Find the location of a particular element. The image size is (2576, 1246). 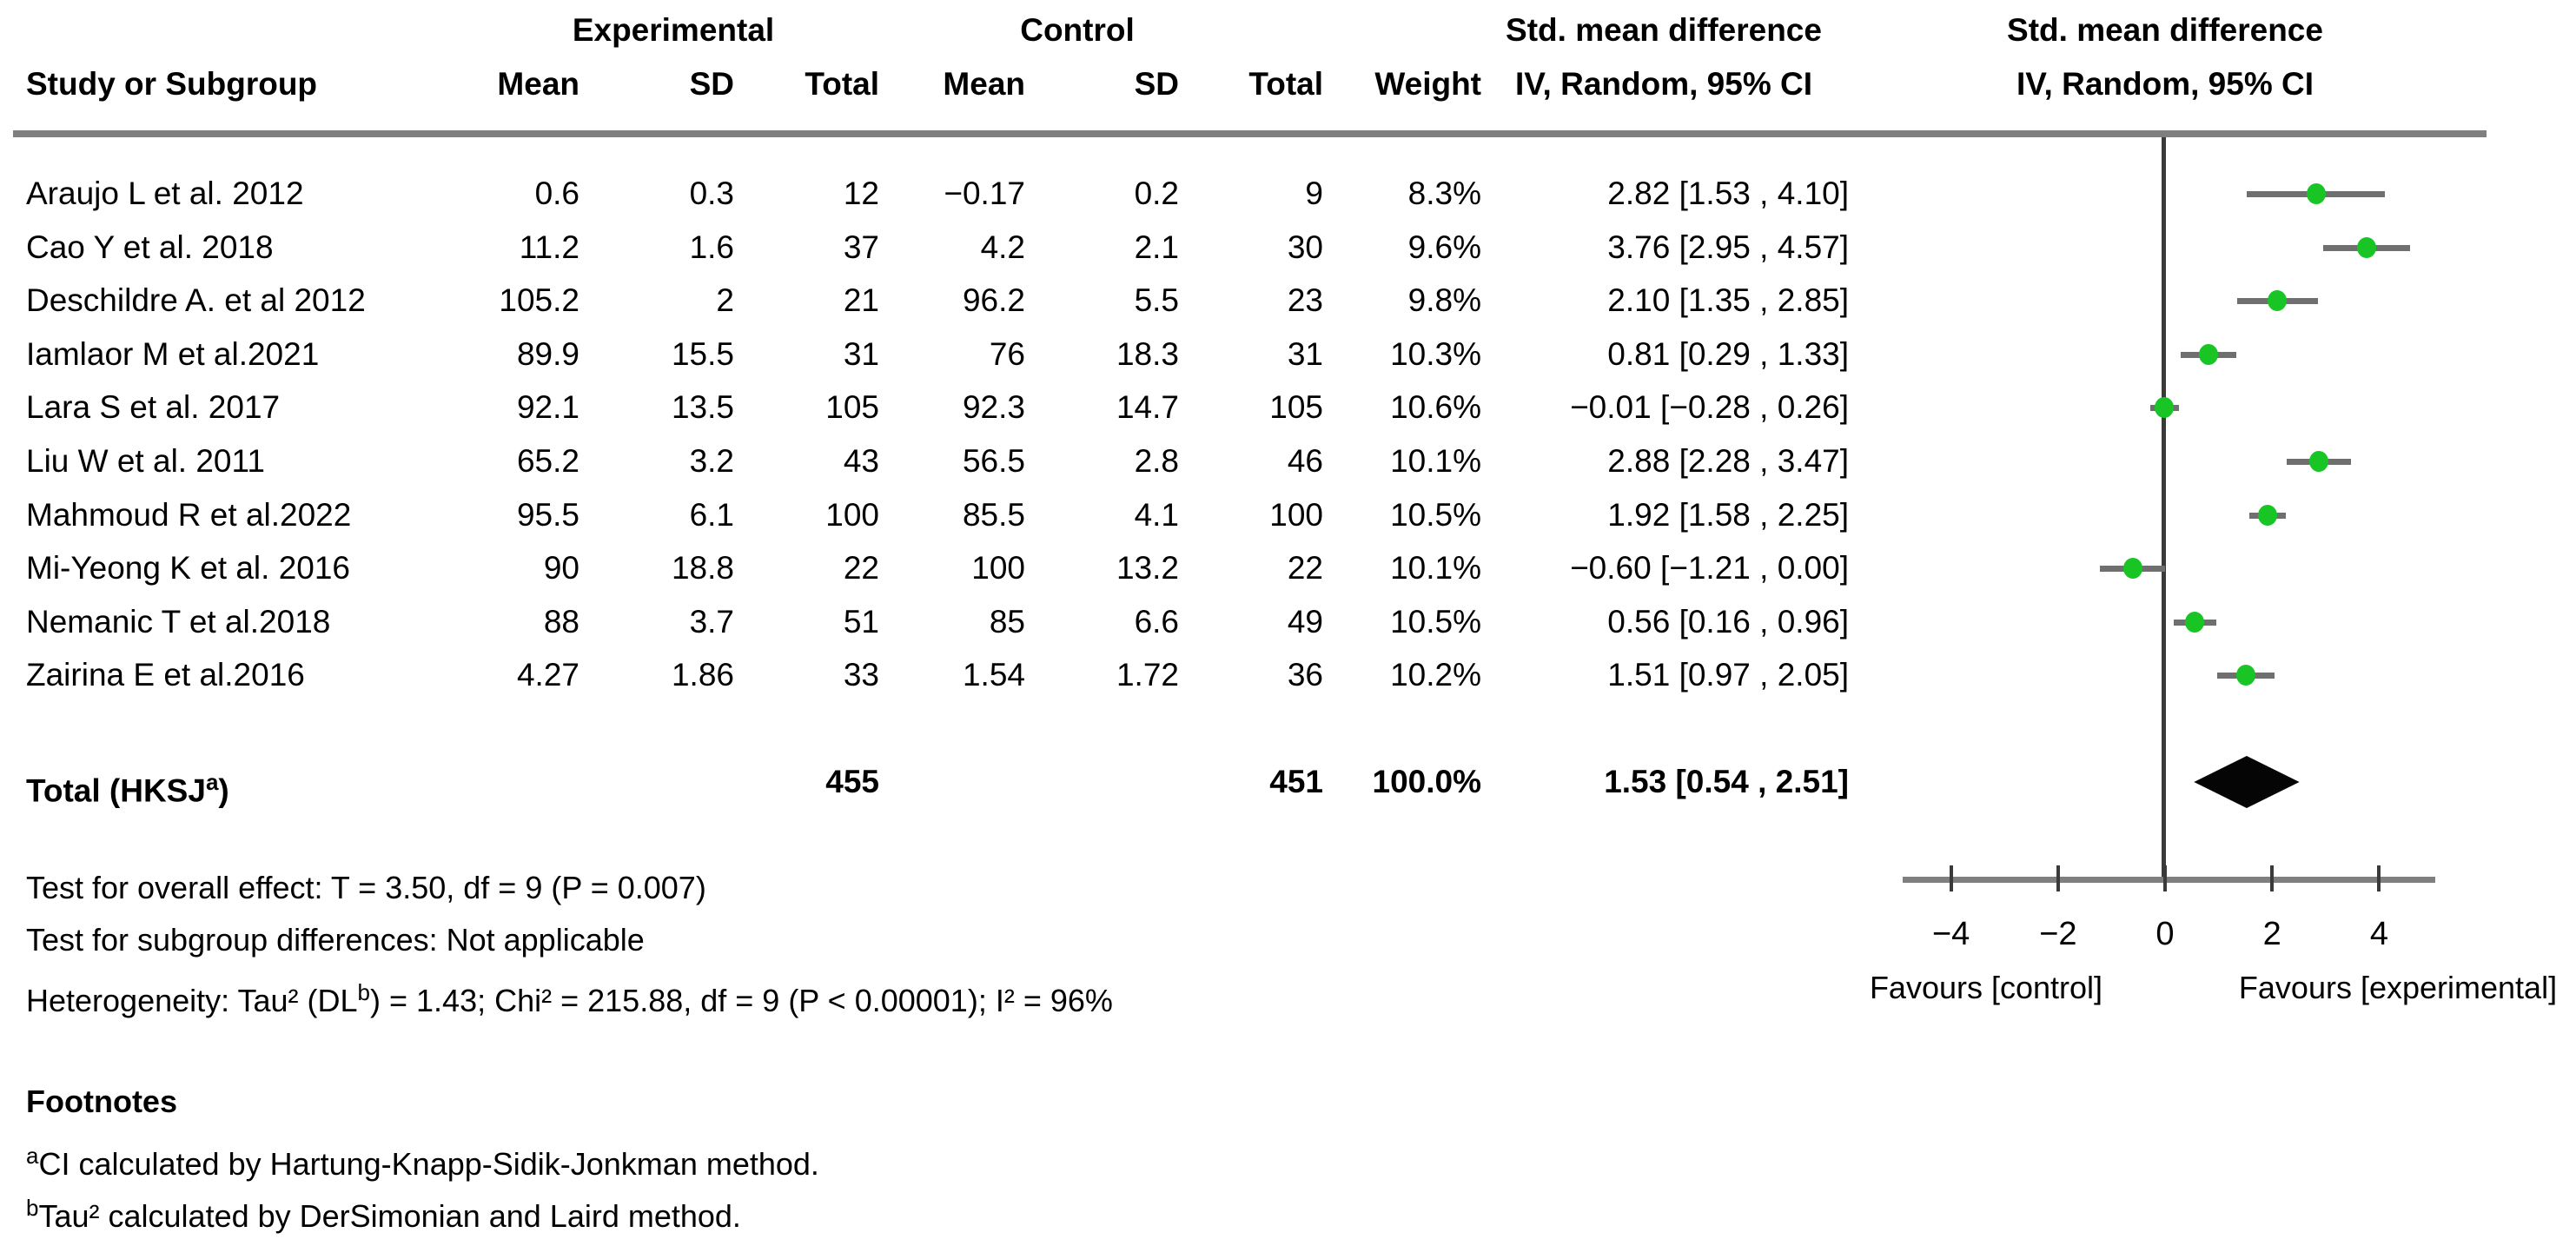

pooled-effect-diamond is located at coordinates (2247, 782).